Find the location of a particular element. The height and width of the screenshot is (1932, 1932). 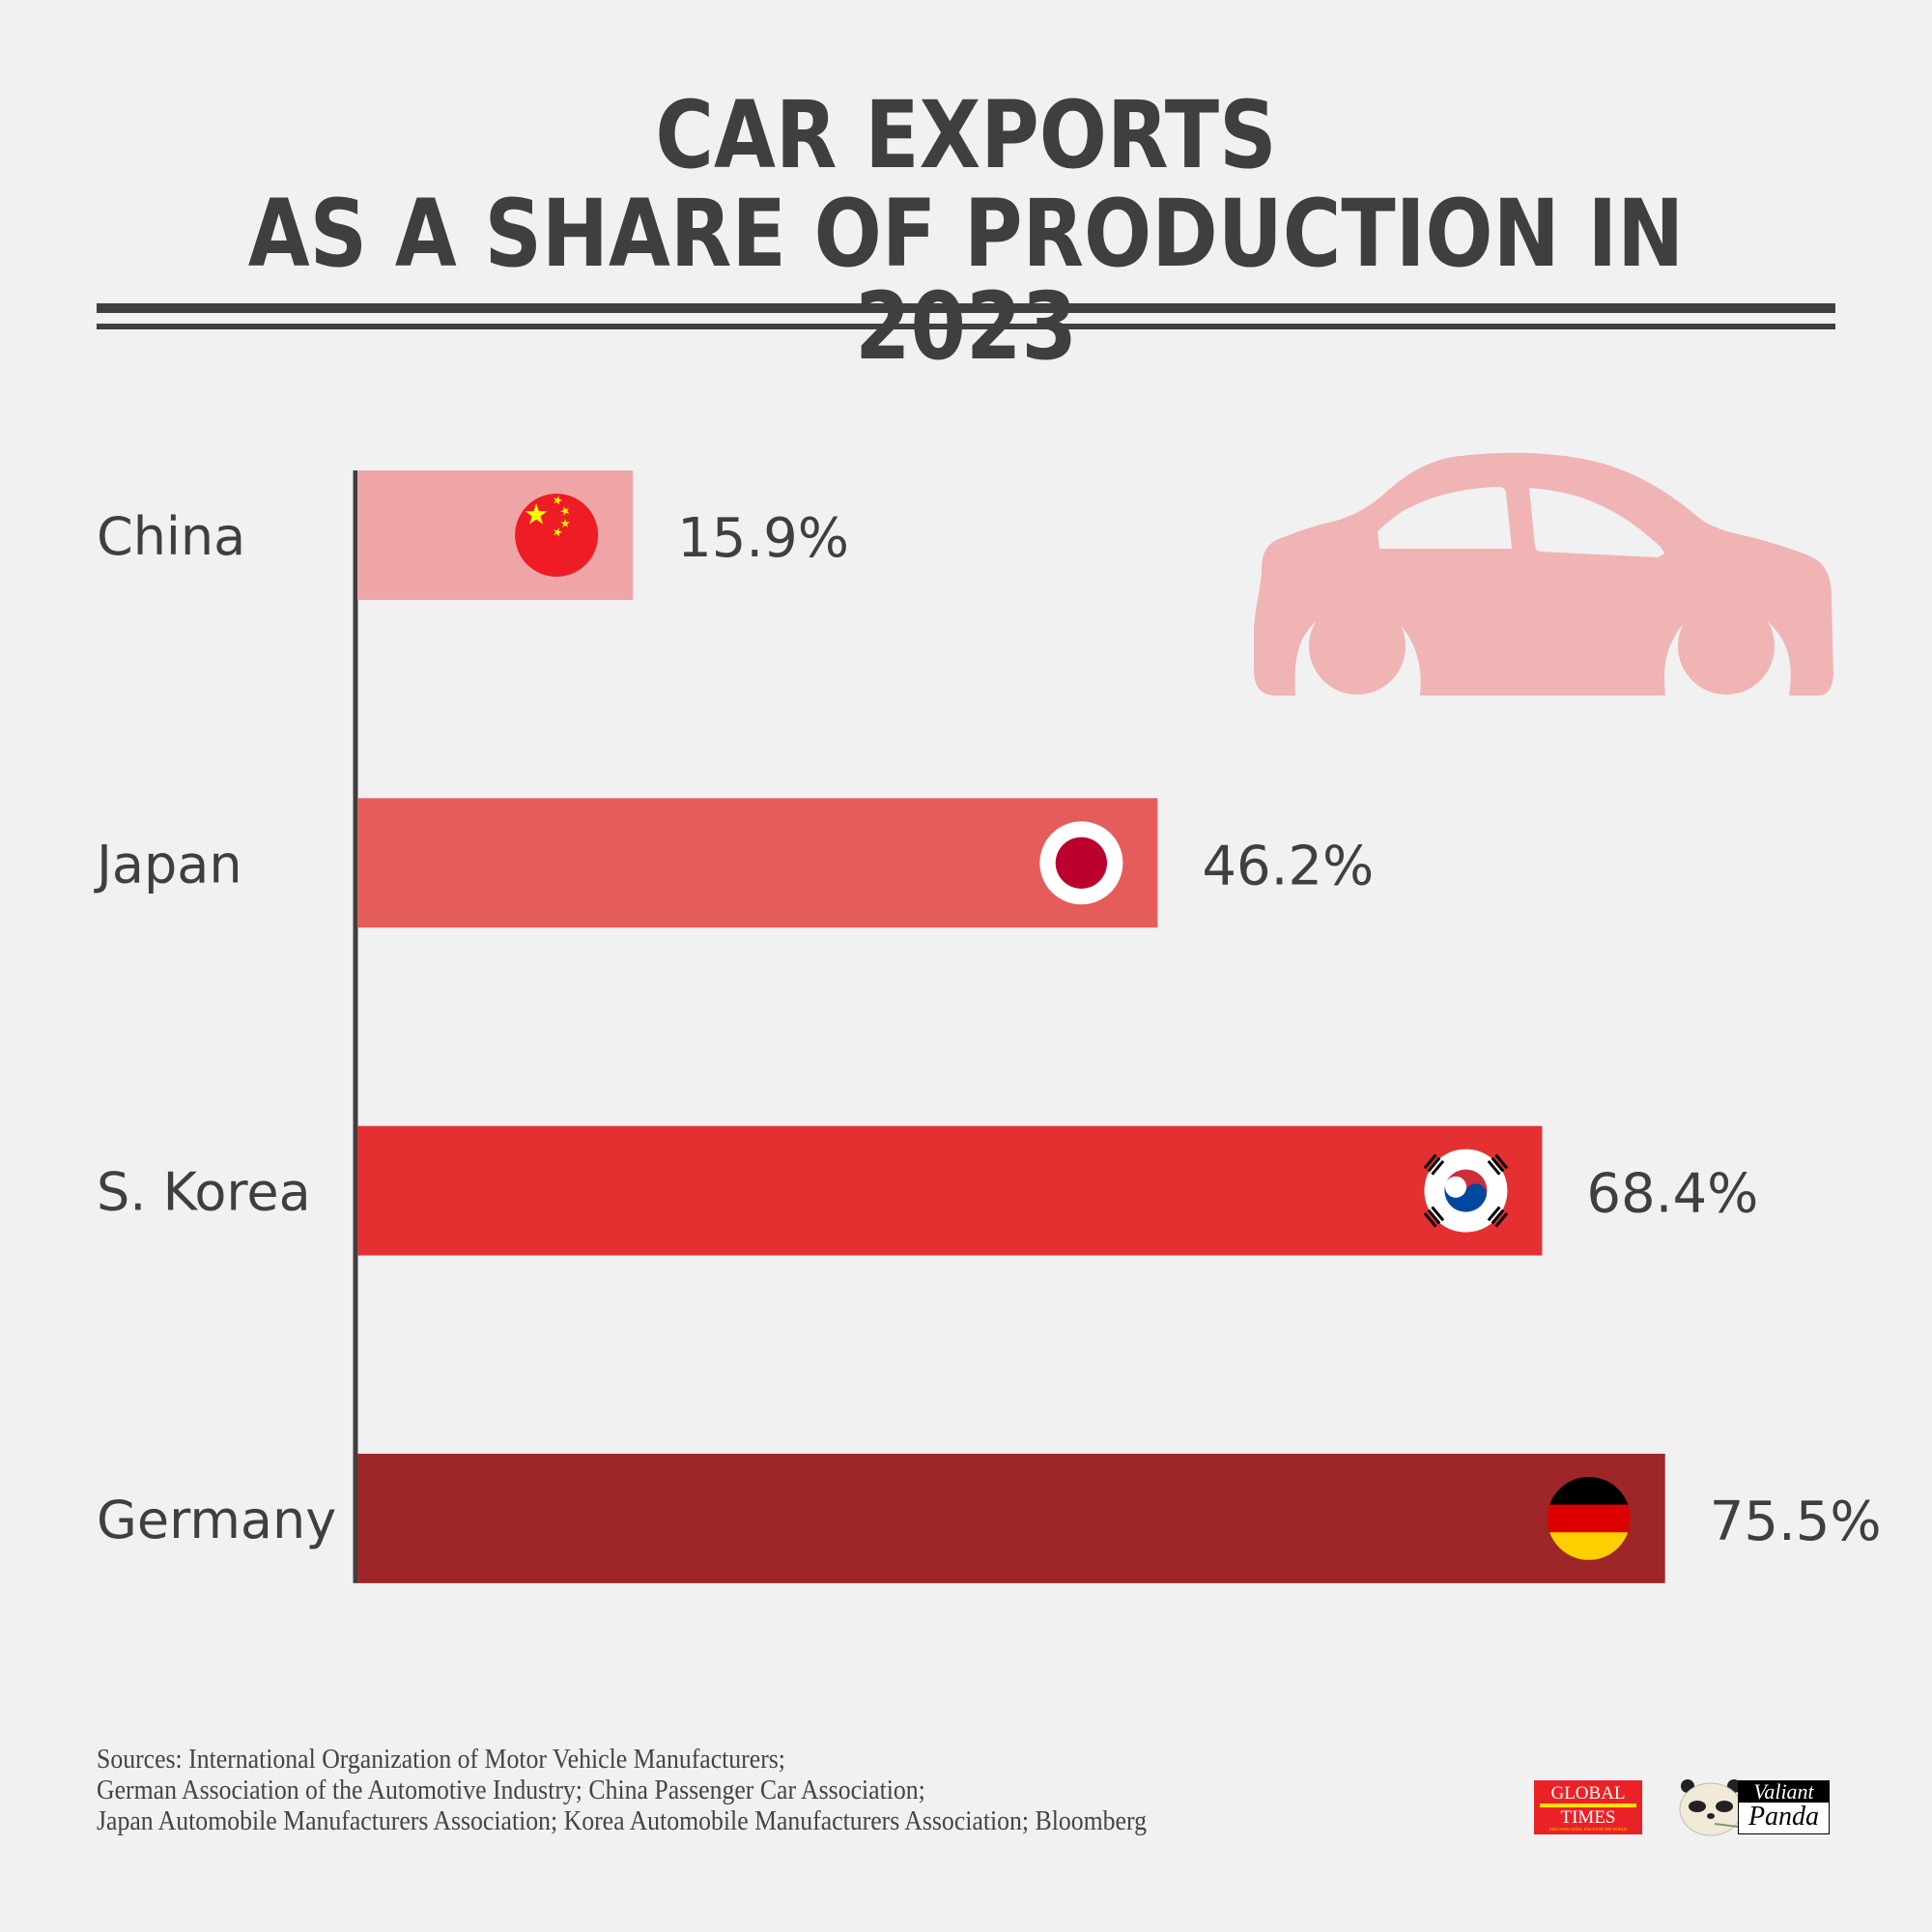

value-label: 46.2% is located at coordinates (1288, 866).